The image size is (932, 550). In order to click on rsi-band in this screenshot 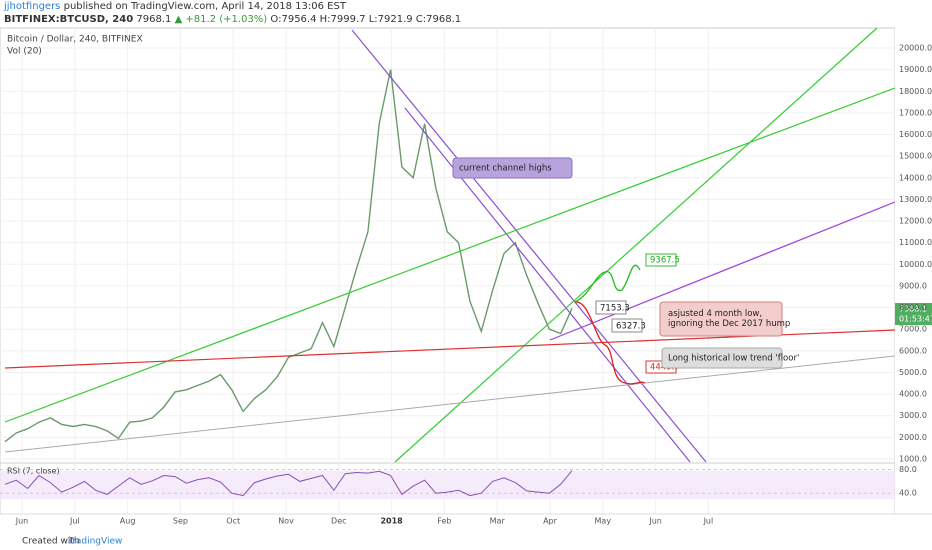, I will do `click(447, 485)`.